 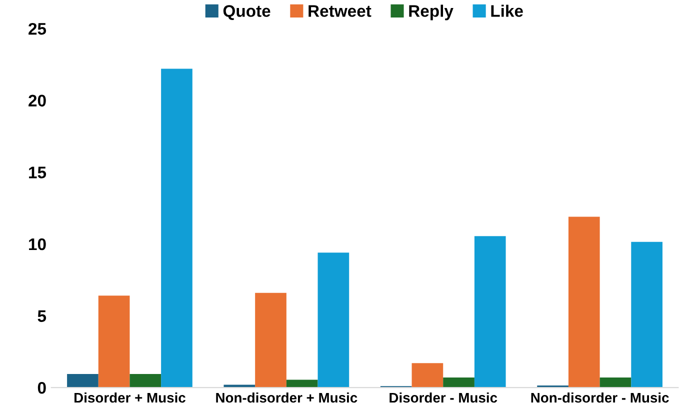 I want to click on legend-label: Retweet, so click(x=340, y=11).